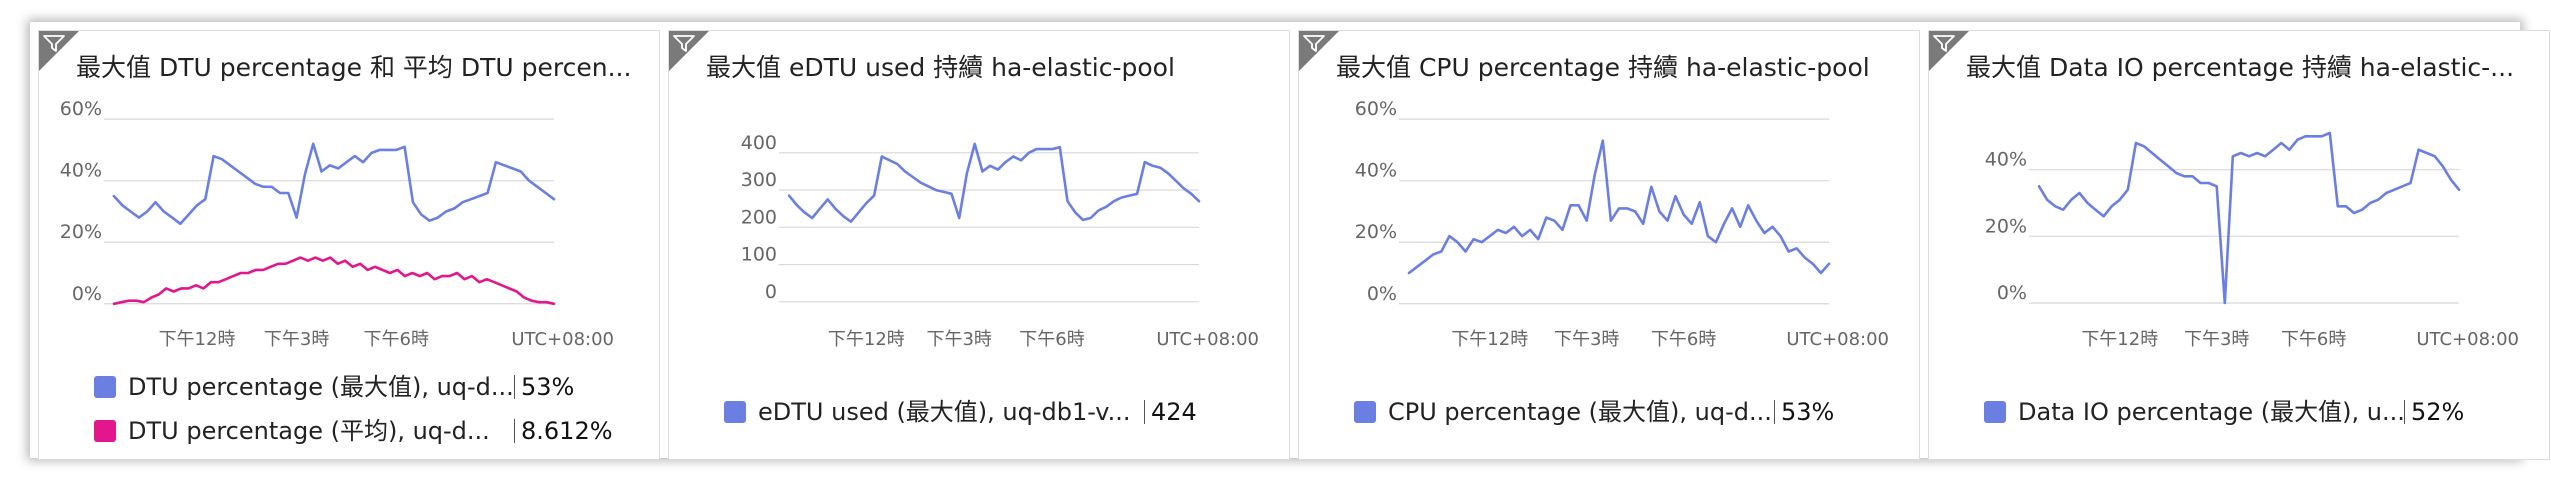  What do you see at coordinates (759, 217) in the screenshot?
I see `y-tick-label: 200` at bounding box center [759, 217].